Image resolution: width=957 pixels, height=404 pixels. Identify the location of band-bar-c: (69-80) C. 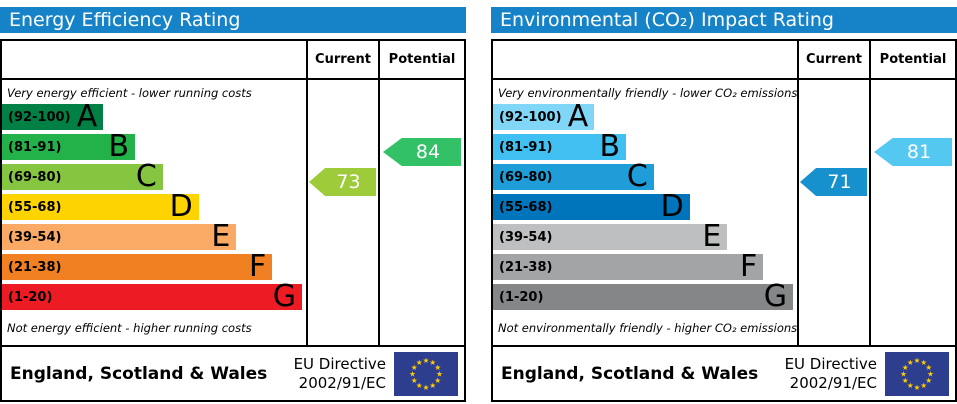
(573, 176).